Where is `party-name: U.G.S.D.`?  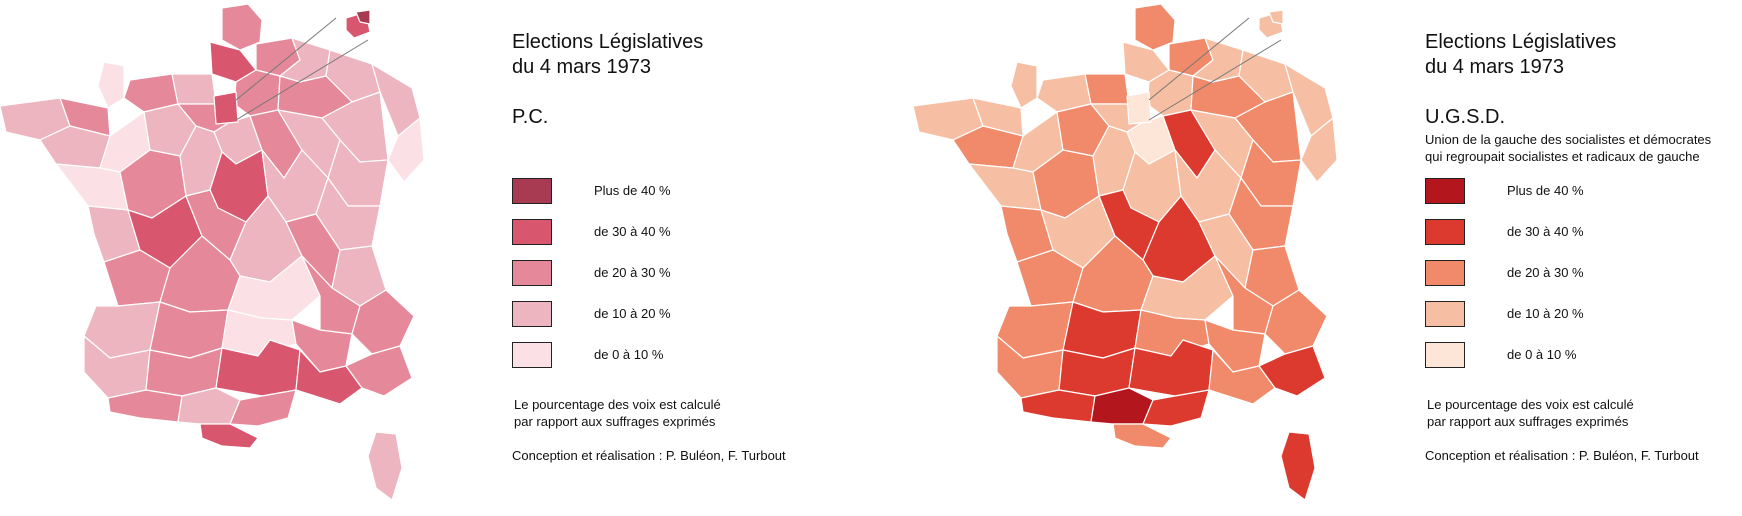 party-name: U.G.S.D. is located at coordinates (1465, 117).